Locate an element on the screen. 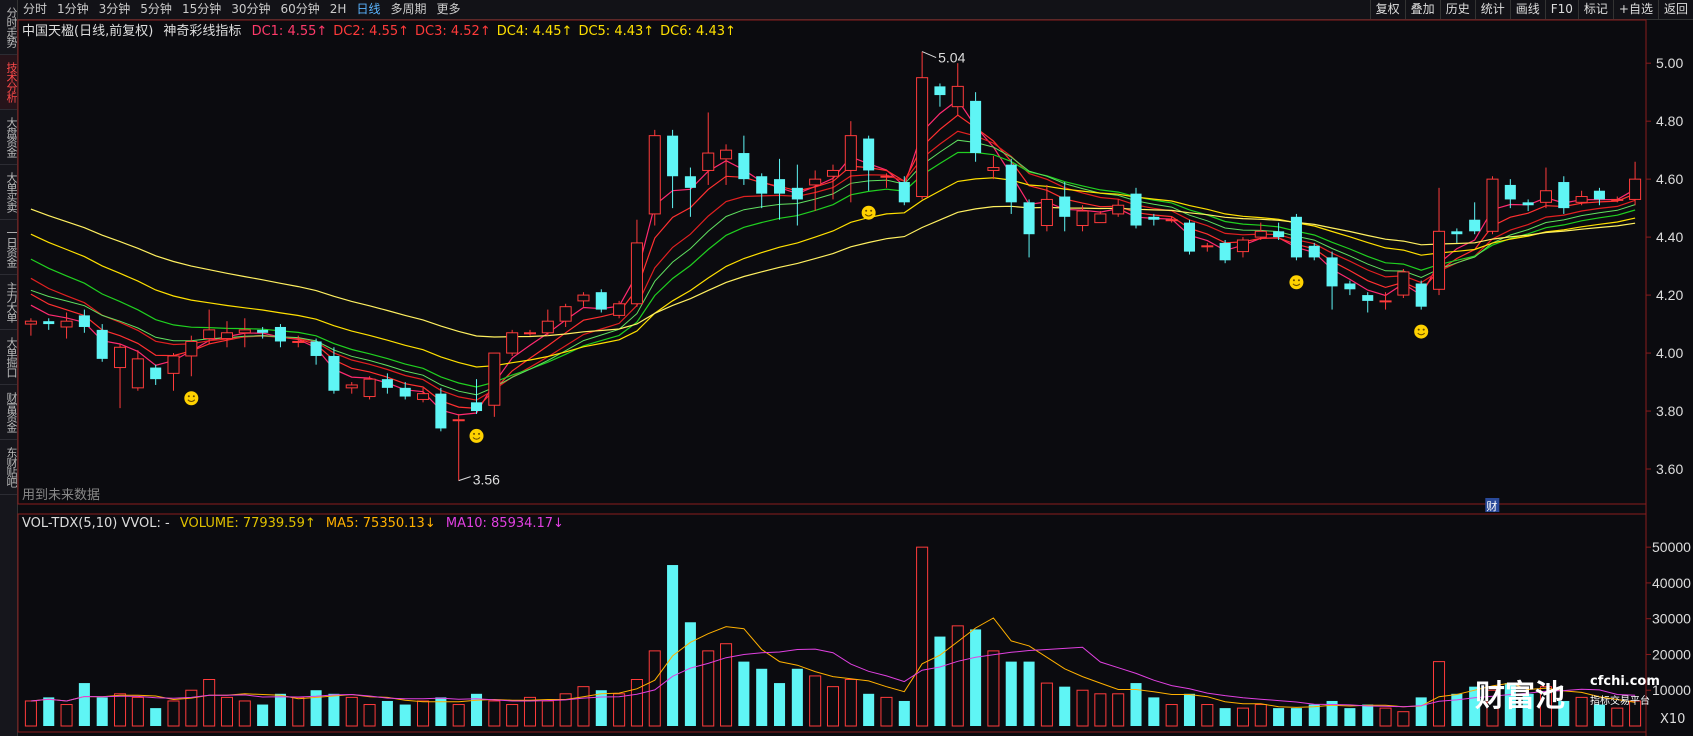 The height and width of the screenshot is (736, 1693). period-tab-4: 15分钟 is located at coordinates (201, 9).